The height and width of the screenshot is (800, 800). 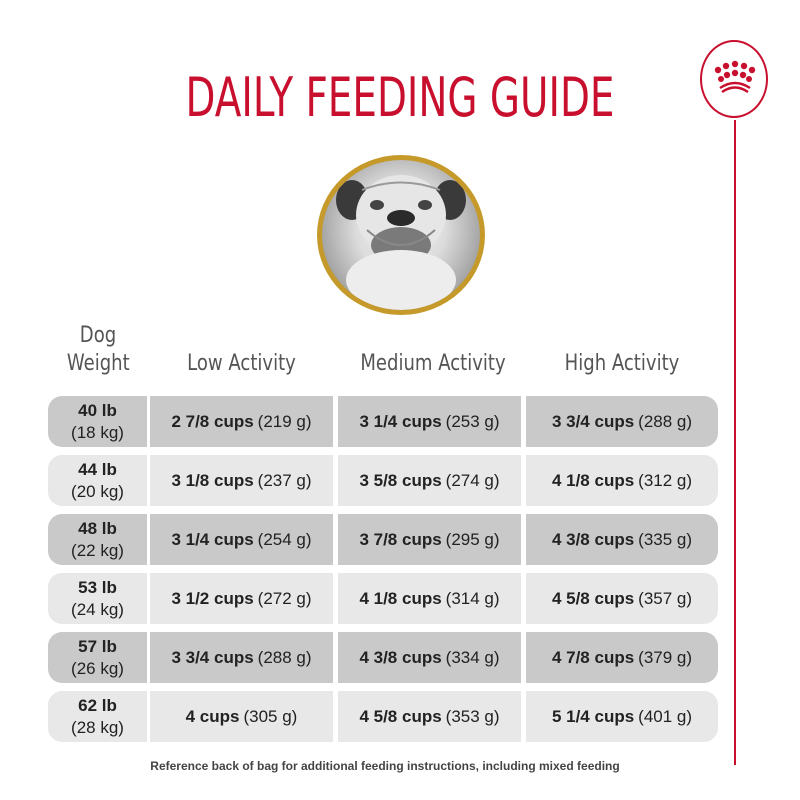 I want to click on weight-cell: 48 lb (22 kg), so click(x=97, y=539).